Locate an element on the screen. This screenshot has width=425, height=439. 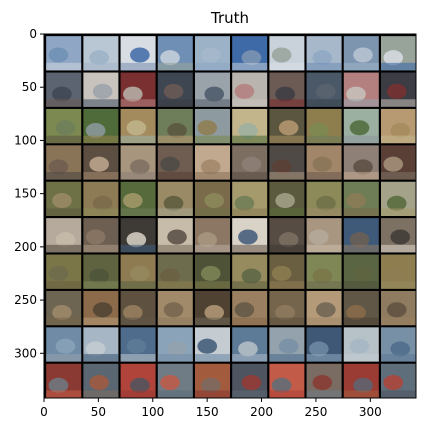
y-tick-label: 150 is located at coordinates (25, 194).